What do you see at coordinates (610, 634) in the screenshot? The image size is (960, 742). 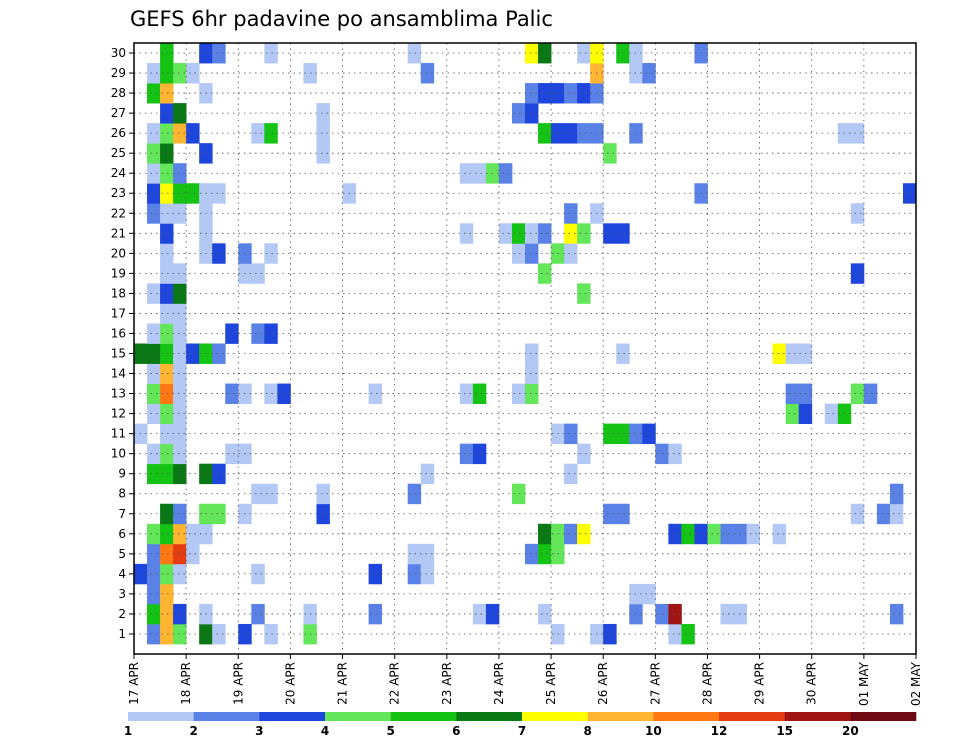 I see `heatmap-cell-m1-t36` at bounding box center [610, 634].